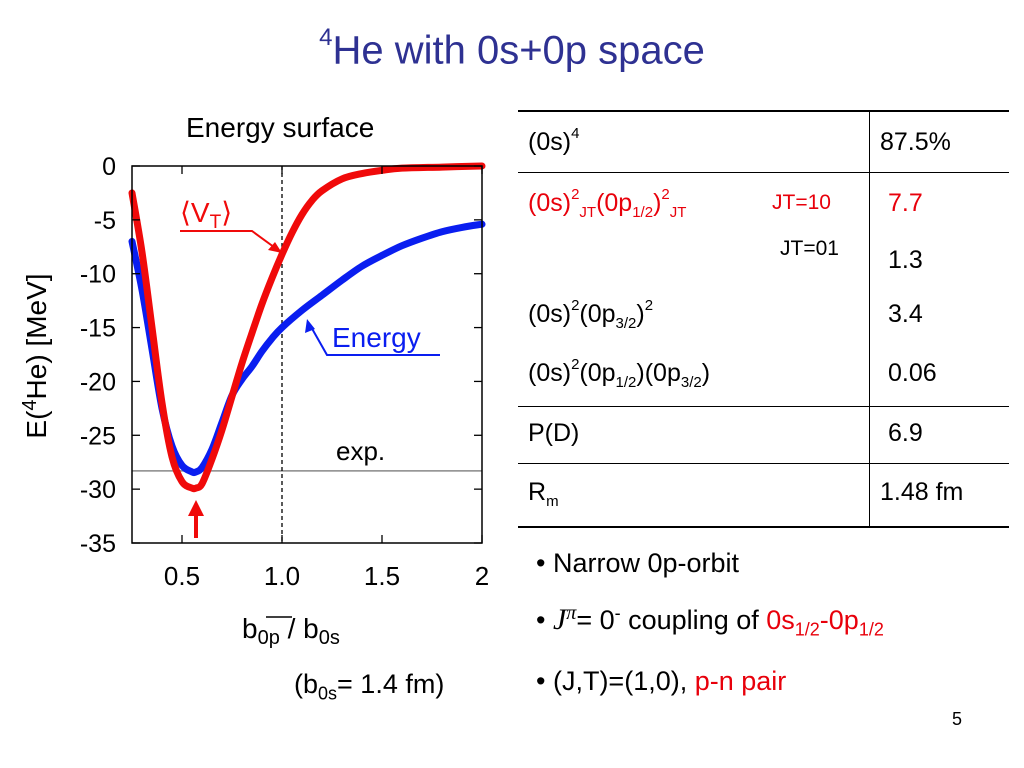 This screenshot has width=1024, height=768. What do you see at coordinates (694, 315) in the screenshot?
I see `config-cell: (0s)2(0p3/2)2` at bounding box center [694, 315].